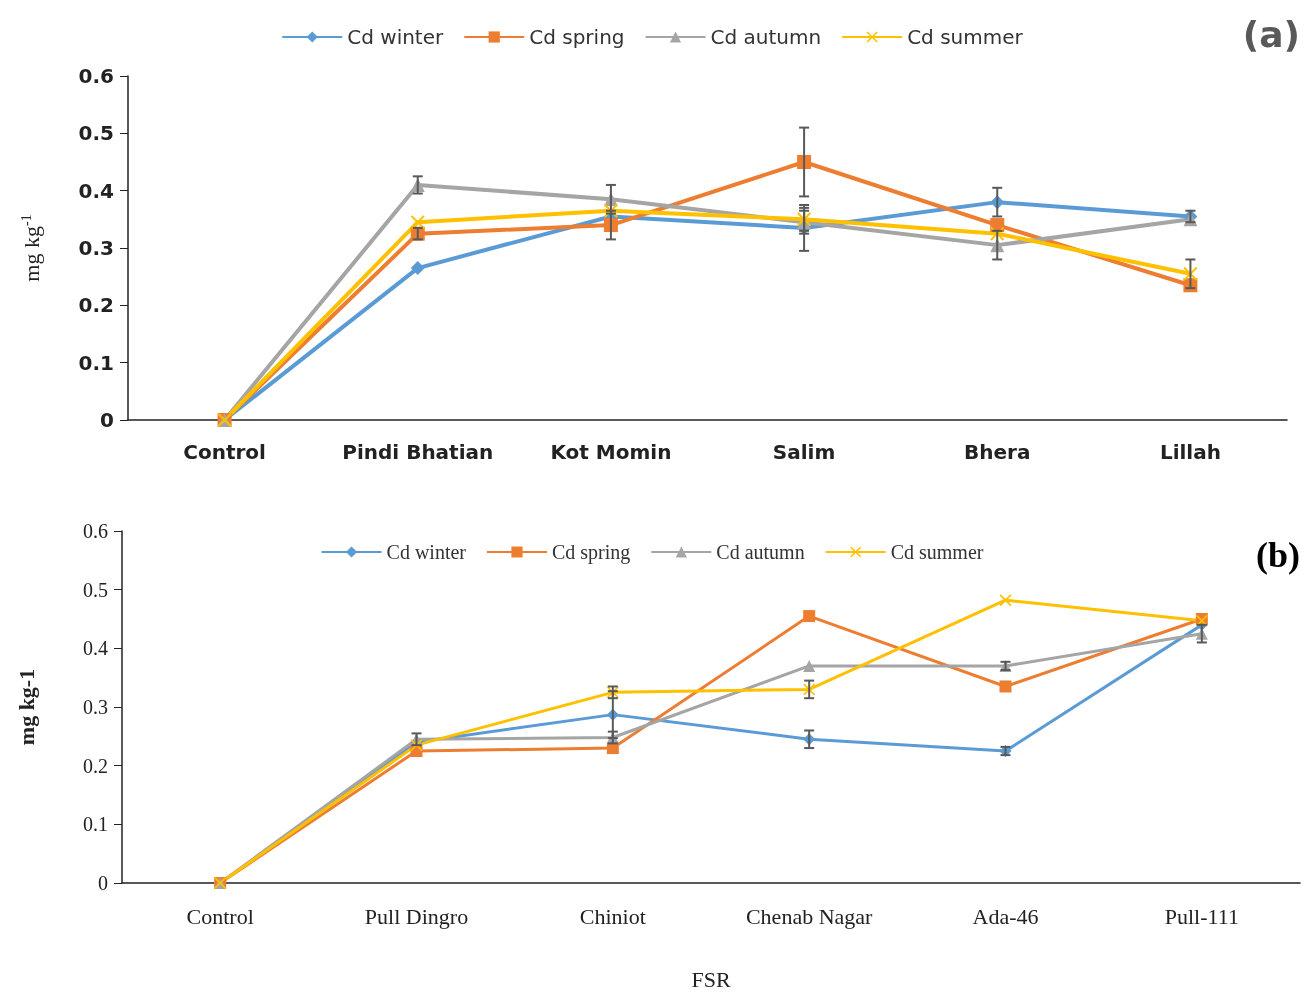 Image resolution: width=1304 pixels, height=995 pixels. I want to click on x-tick-label: Pindi Bhatian, so click(418, 452).